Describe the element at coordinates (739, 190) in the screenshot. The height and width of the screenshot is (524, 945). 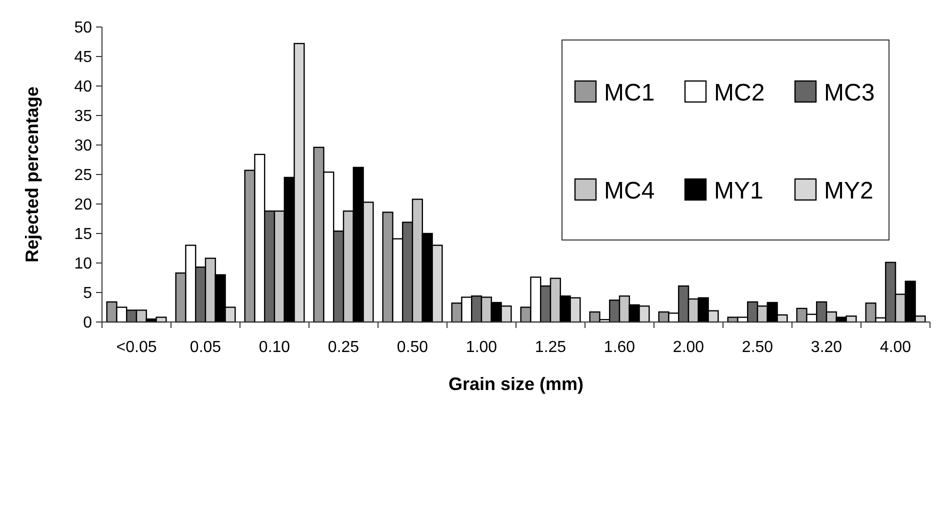
I see `legend-label: MY1` at that location.